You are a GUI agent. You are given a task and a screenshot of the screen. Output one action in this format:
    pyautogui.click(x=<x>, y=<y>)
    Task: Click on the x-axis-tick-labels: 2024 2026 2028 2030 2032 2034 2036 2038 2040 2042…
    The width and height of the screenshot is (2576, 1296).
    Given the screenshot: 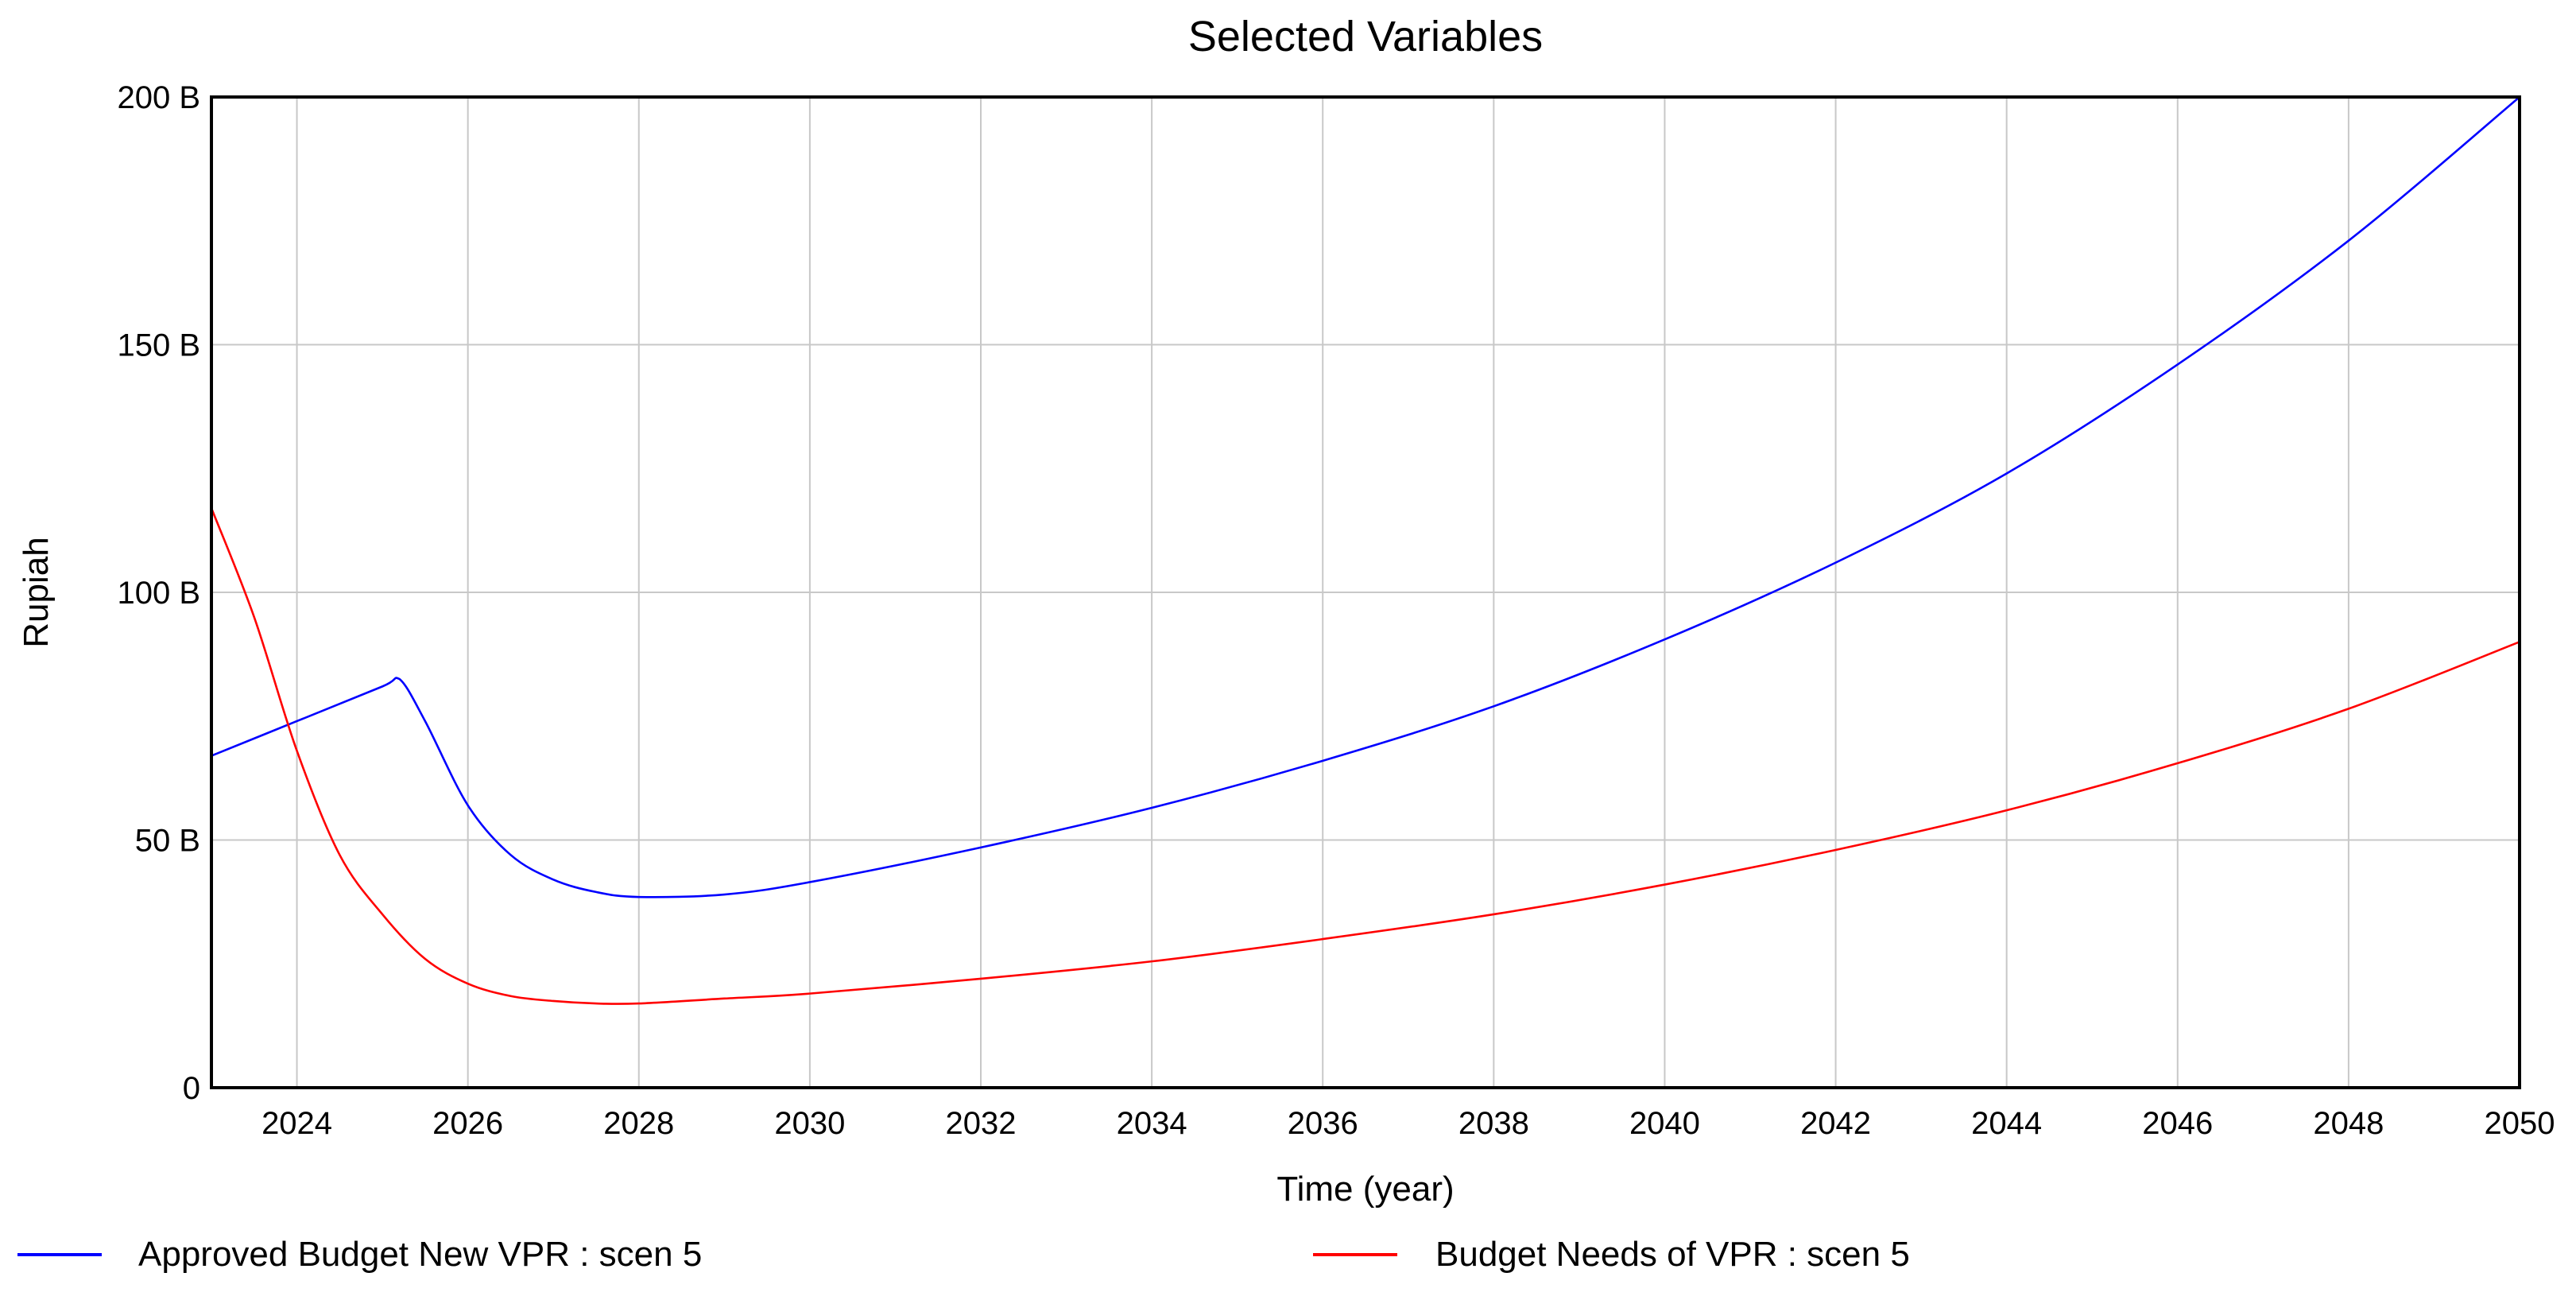 What is the action you would take?
    pyautogui.click(x=1408, y=1123)
    